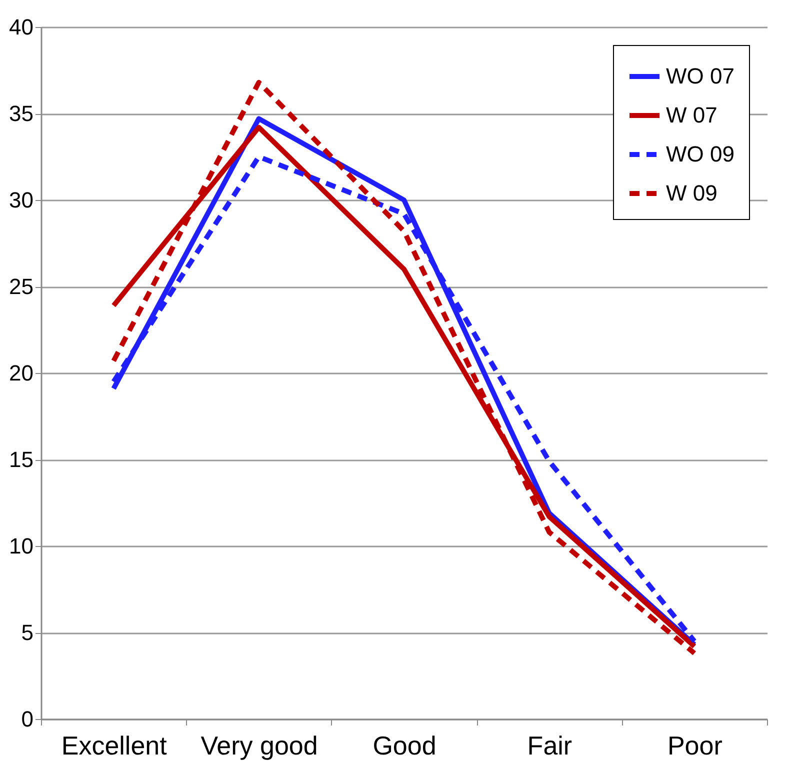  Describe the element at coordinates (549, 745) in the screenshot. I see `x-tick-label: Fair` at that location.